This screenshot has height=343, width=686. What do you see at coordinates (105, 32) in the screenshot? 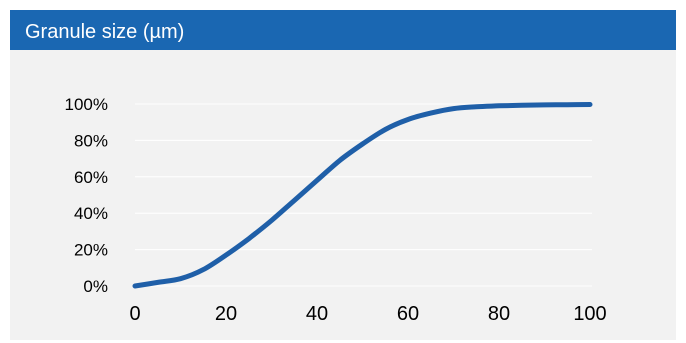
I see `chart-title: Granule size (µm)` at bounding box center [105, 32].